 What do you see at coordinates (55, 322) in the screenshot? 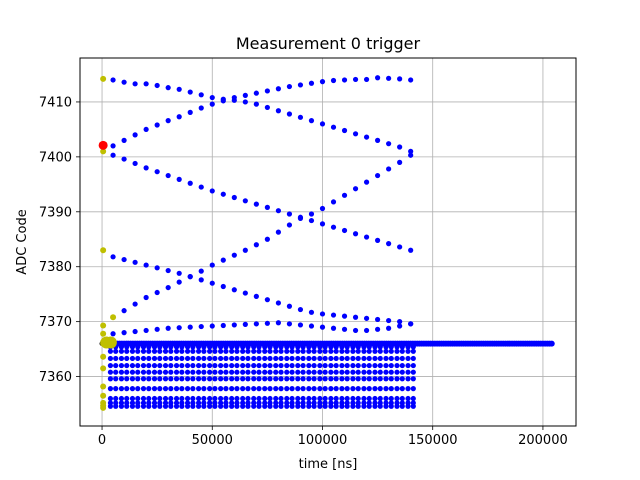
I see `y-tick-label: 7370` at bounding box center [55, 322].